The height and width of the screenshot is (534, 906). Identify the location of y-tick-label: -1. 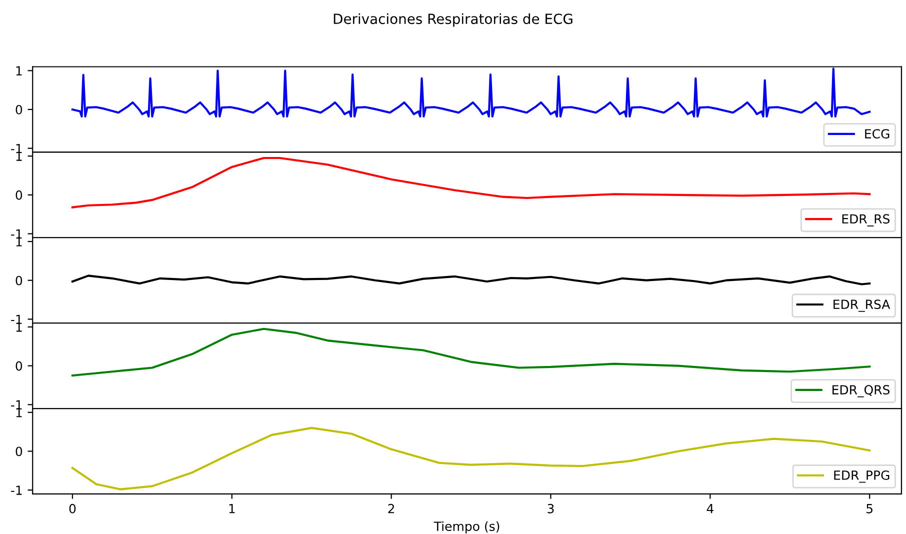
(16, 490).